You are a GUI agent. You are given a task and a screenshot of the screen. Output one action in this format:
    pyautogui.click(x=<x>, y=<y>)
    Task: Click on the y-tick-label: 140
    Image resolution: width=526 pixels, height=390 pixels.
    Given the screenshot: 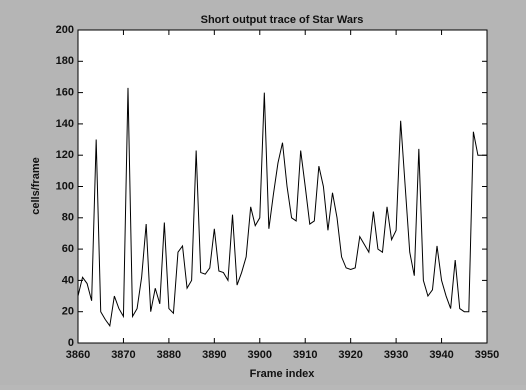 What is the action you would take?
    pyautogui.click(x=65, y=124)
    